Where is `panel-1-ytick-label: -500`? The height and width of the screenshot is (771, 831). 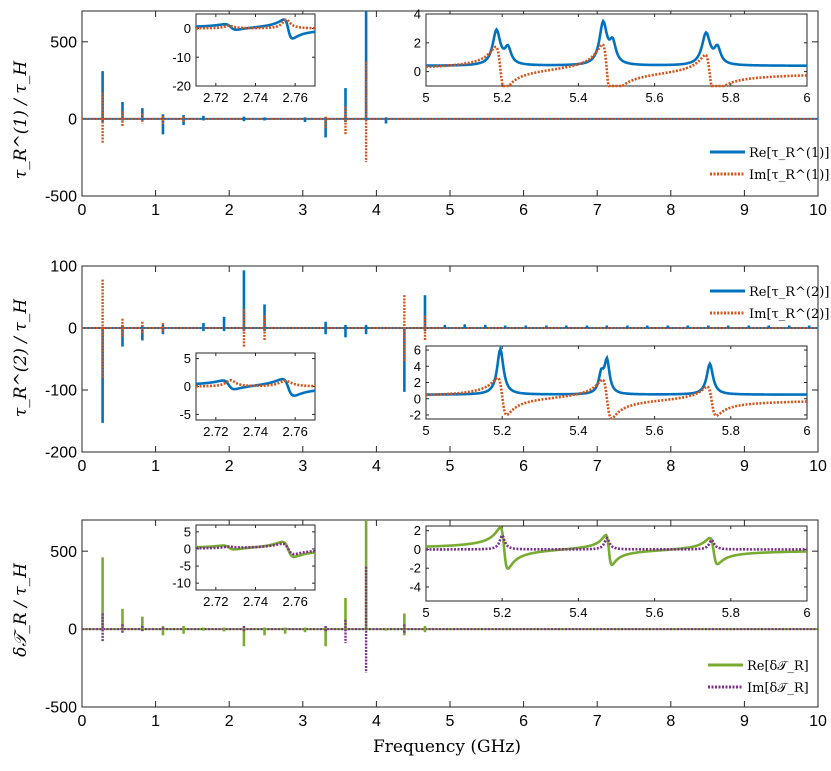
panel-1-ytick-label: -500 is located at coordinates (61, 197).